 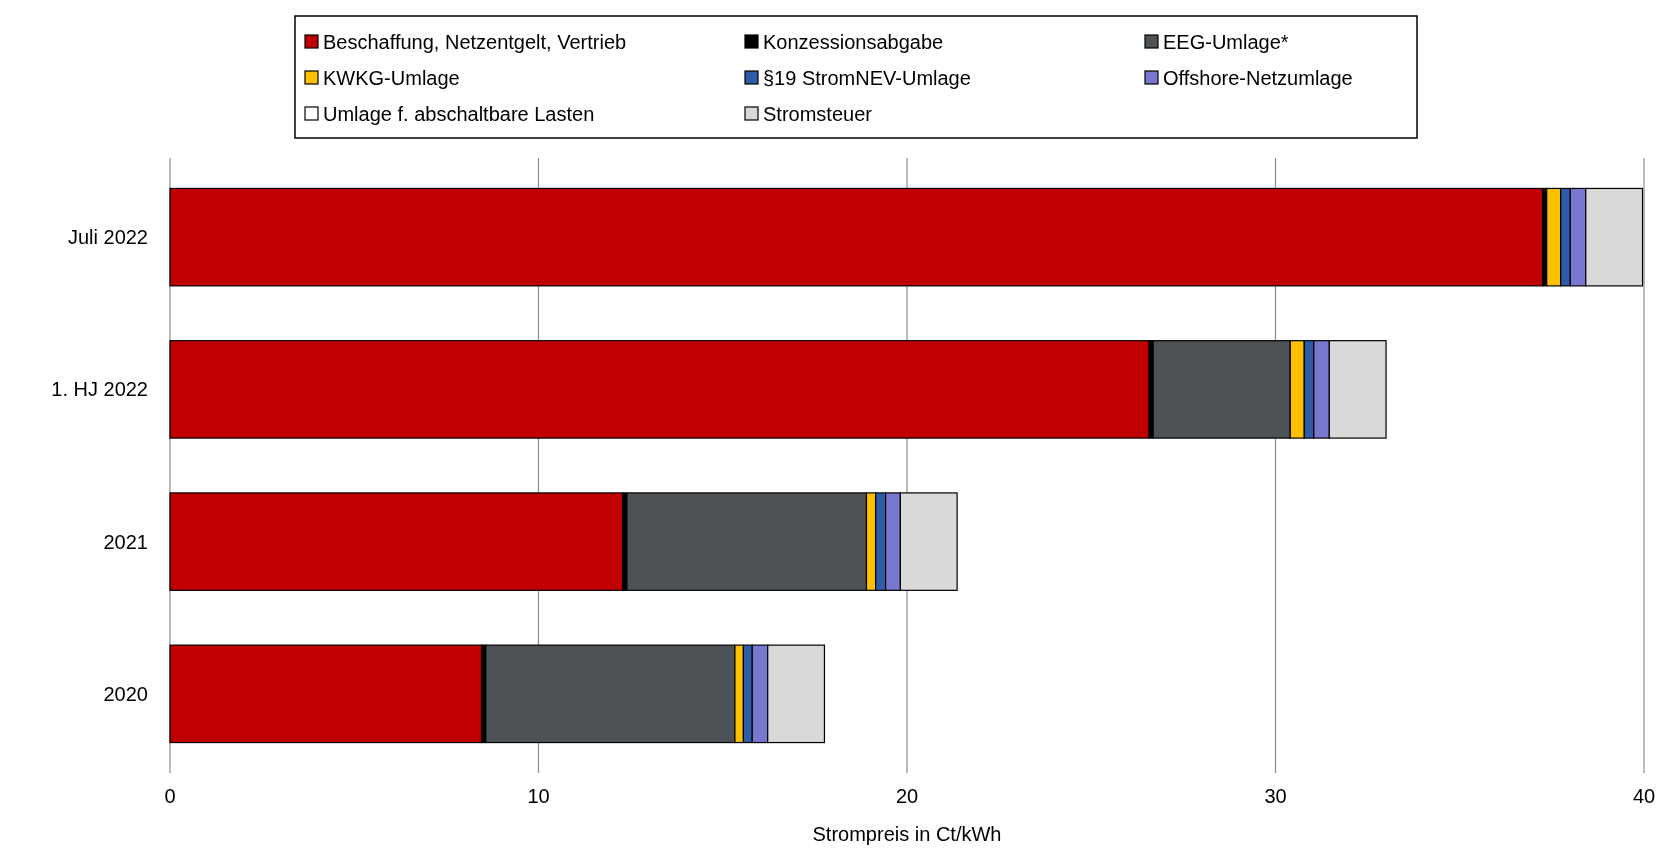 I want to click on legend-label: EEG-Umlage*, so click(x=1226, y=42).